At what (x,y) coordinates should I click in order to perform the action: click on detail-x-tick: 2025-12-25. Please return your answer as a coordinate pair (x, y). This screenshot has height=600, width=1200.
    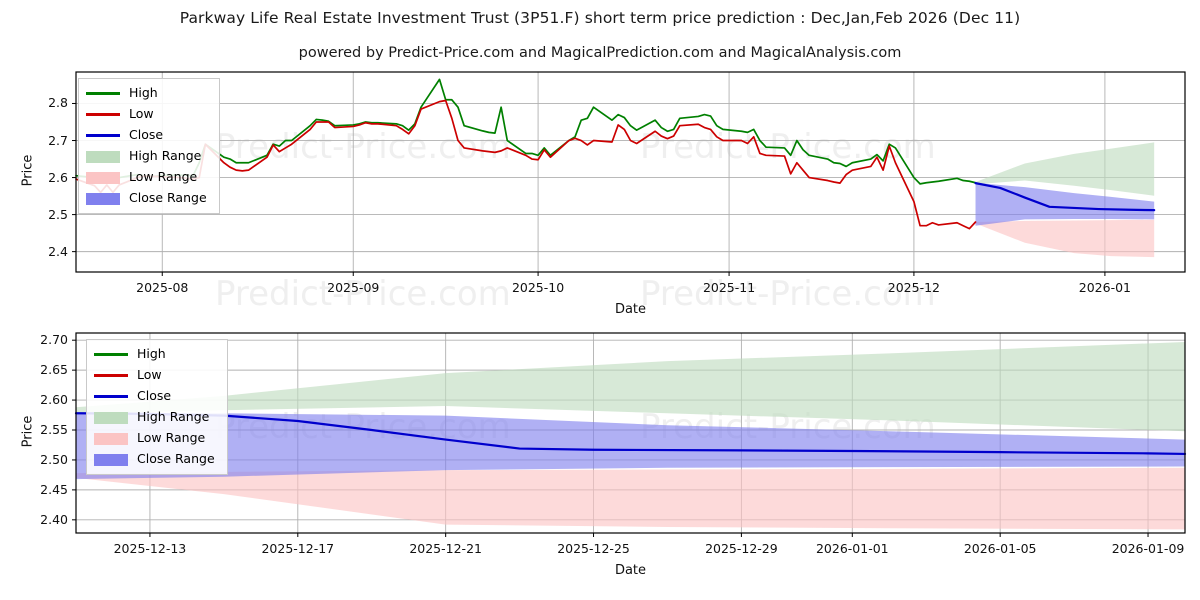
    Looking at the image, I should click on (593, 548).